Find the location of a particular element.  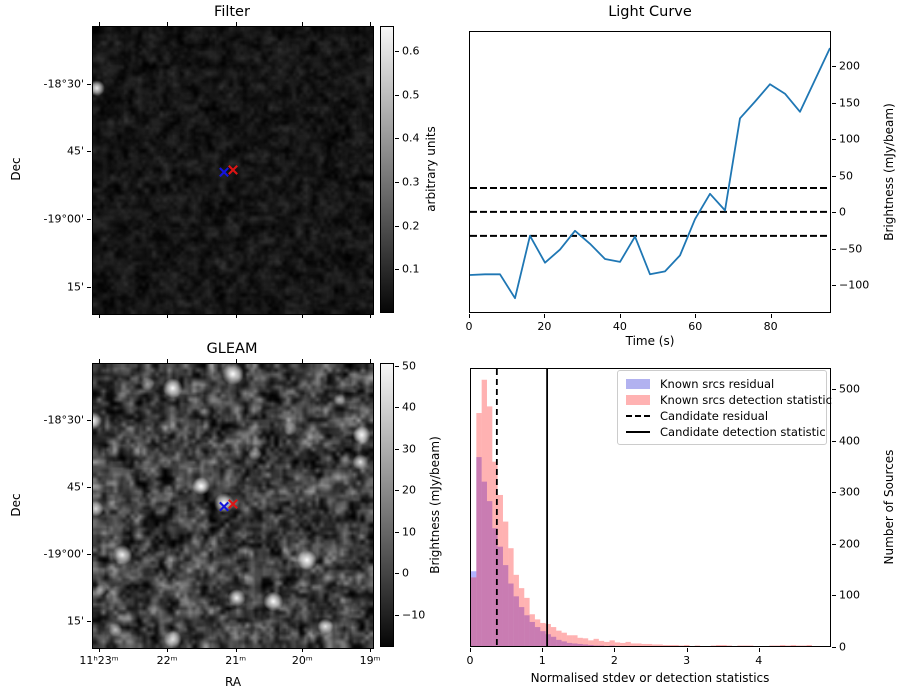

sources-tick-label: 100 is located at coordinates (849, 595).